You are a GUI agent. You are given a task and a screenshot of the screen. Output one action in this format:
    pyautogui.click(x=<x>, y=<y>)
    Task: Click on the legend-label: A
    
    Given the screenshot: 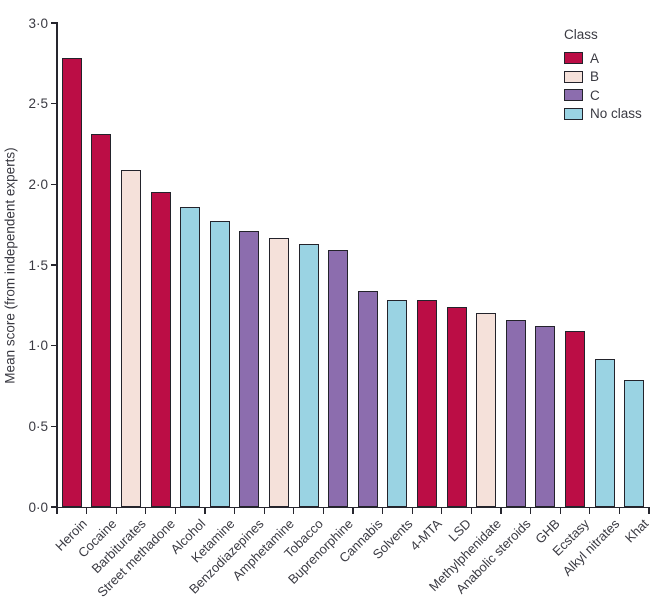 What is the action you would take?
    pyautogui.click(x=595, y=58)
    